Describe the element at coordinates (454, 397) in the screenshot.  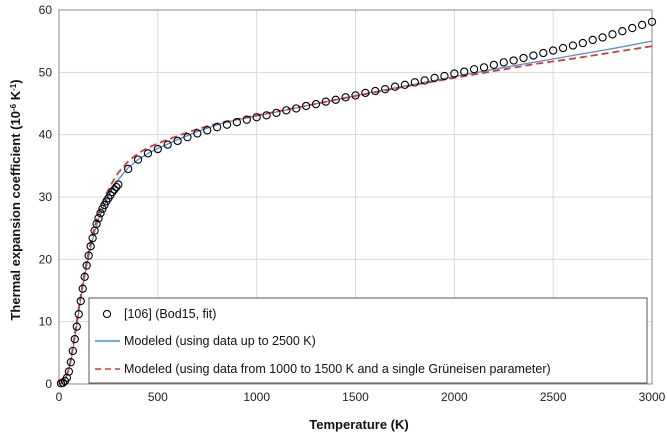
I see `x-tick-label: 2000` at that location.